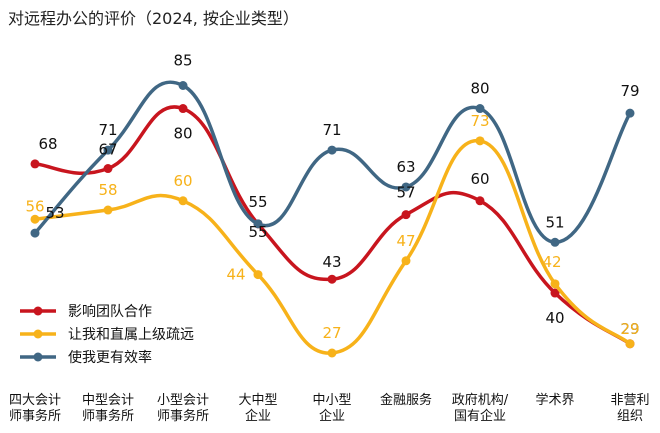 The height and width of the screenshot is (433, 660). I want to click on data-label-2-8: 79, so click(629, 91).